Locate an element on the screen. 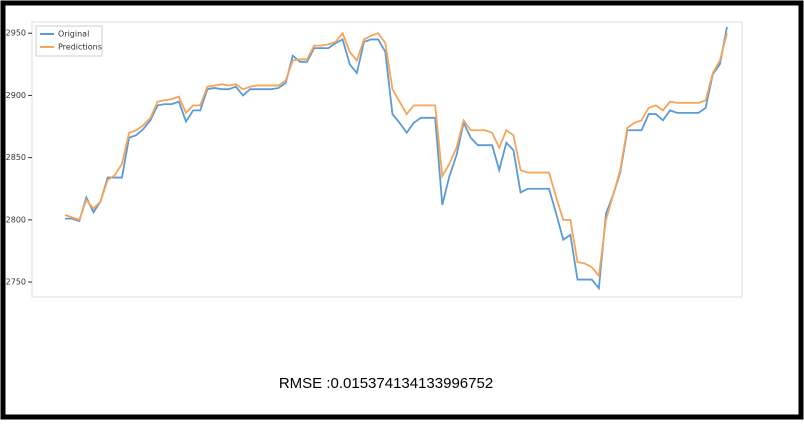 This screenshot has height=424, width=804. legend-box is located at coordinates (69, 41).